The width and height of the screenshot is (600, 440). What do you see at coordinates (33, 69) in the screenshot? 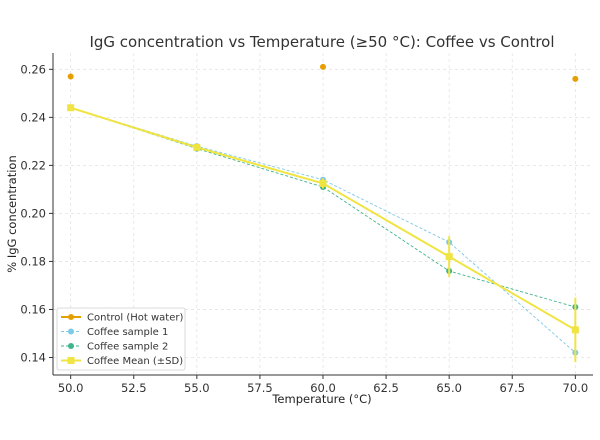
I see `y-tick-label: 0.26` at bounding box center [33, 69].